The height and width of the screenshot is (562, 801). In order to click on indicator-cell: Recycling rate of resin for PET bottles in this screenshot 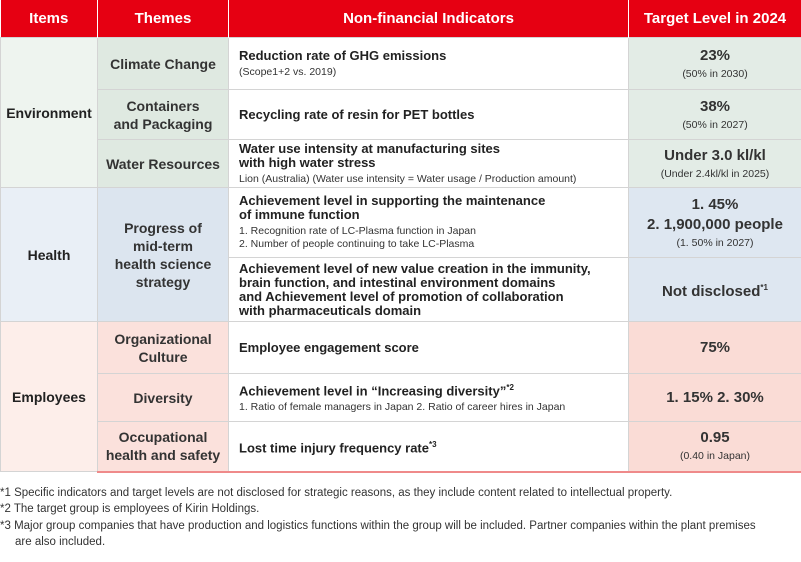, I will do `click(428, 114)`.